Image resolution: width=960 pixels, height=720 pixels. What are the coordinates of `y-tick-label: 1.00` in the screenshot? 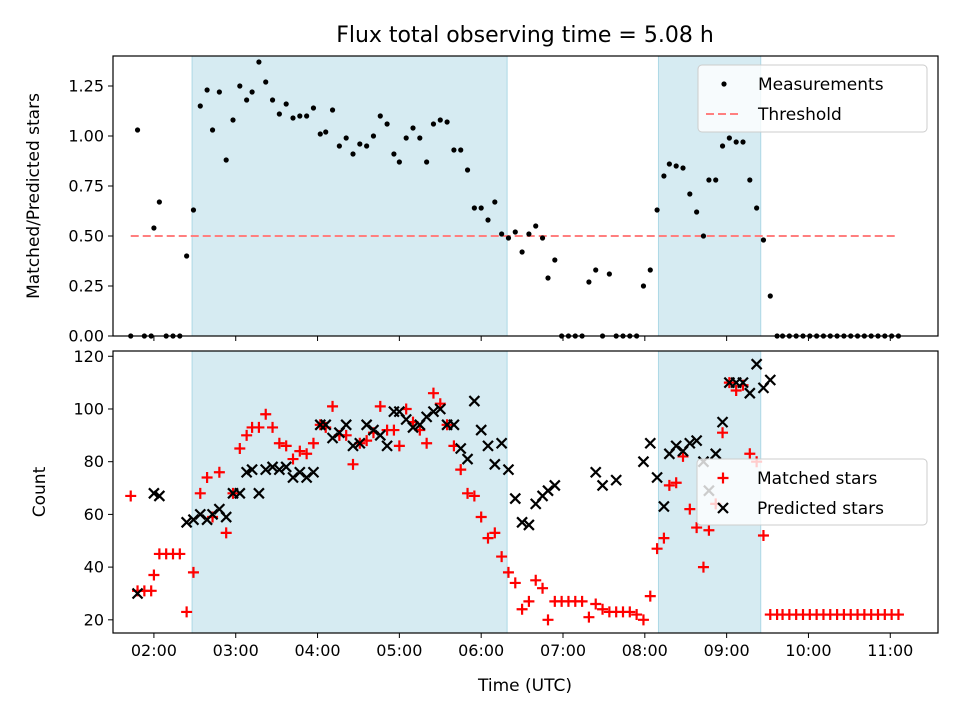 It's located at (86, 136).